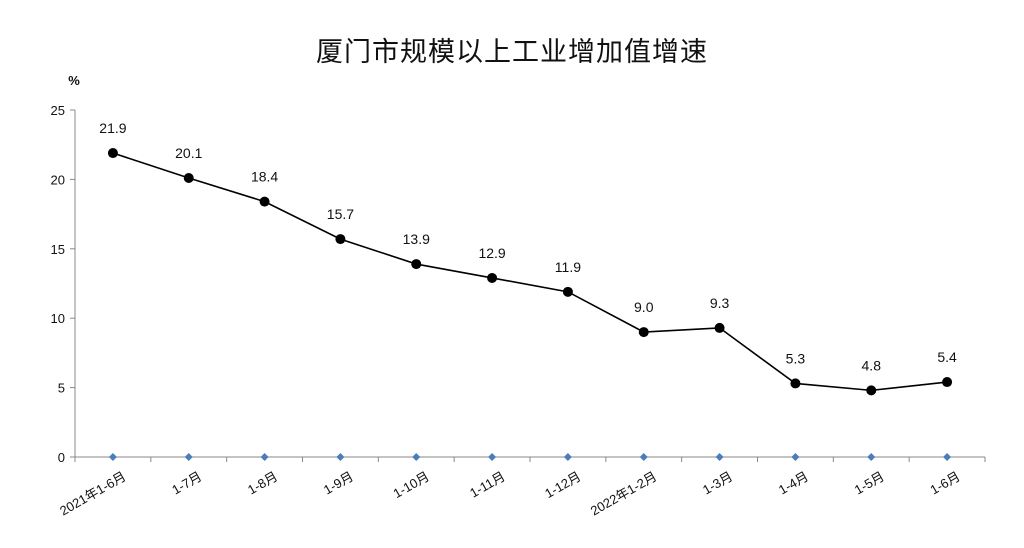 The image size is (1024, 548). Describe the element at coordinates (562, 485) in the screenshot. I see `x-tick-label: 1-12月` at that location.